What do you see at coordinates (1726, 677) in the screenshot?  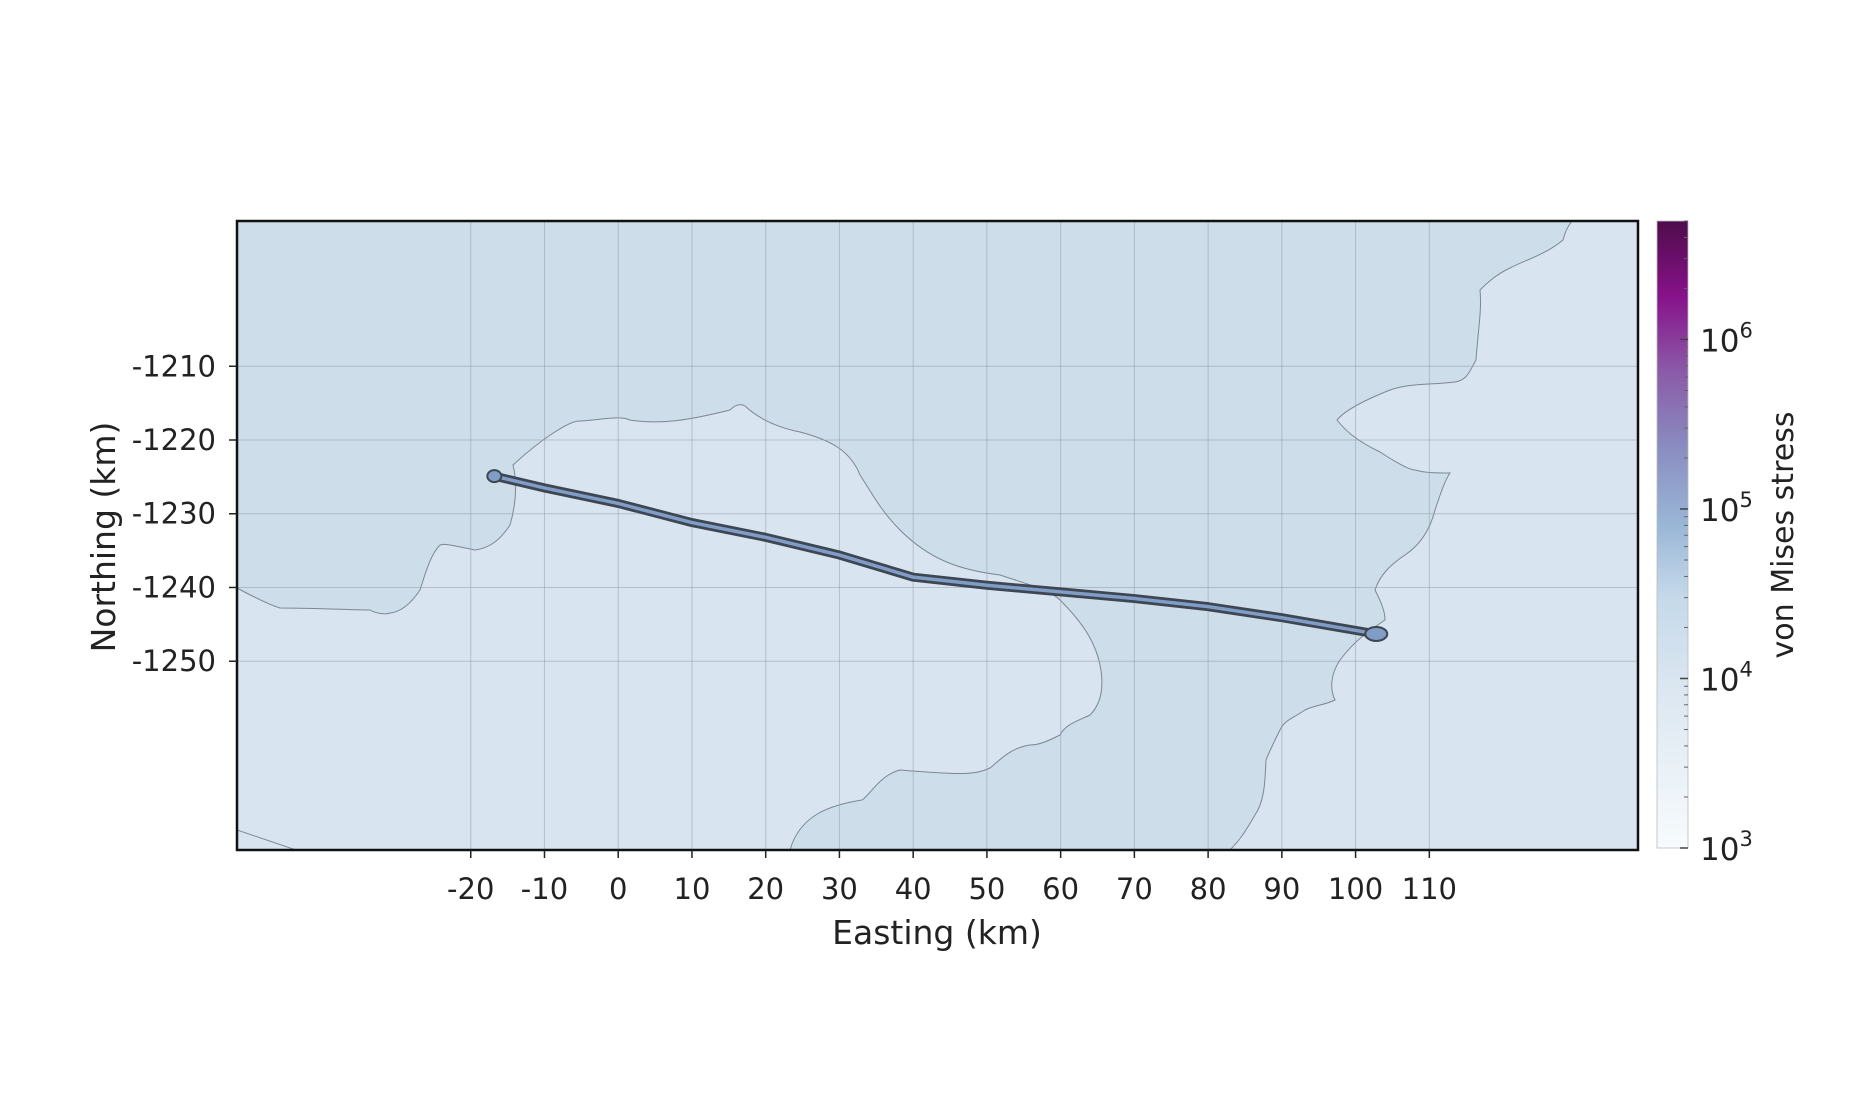 I see `colorbar-tick-label: 10⁴` at bounding box center [1726, 677].